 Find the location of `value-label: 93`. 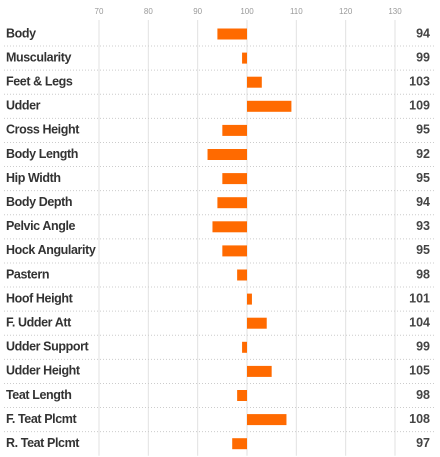

value-label: 93 is located at coordinates (423, 226).